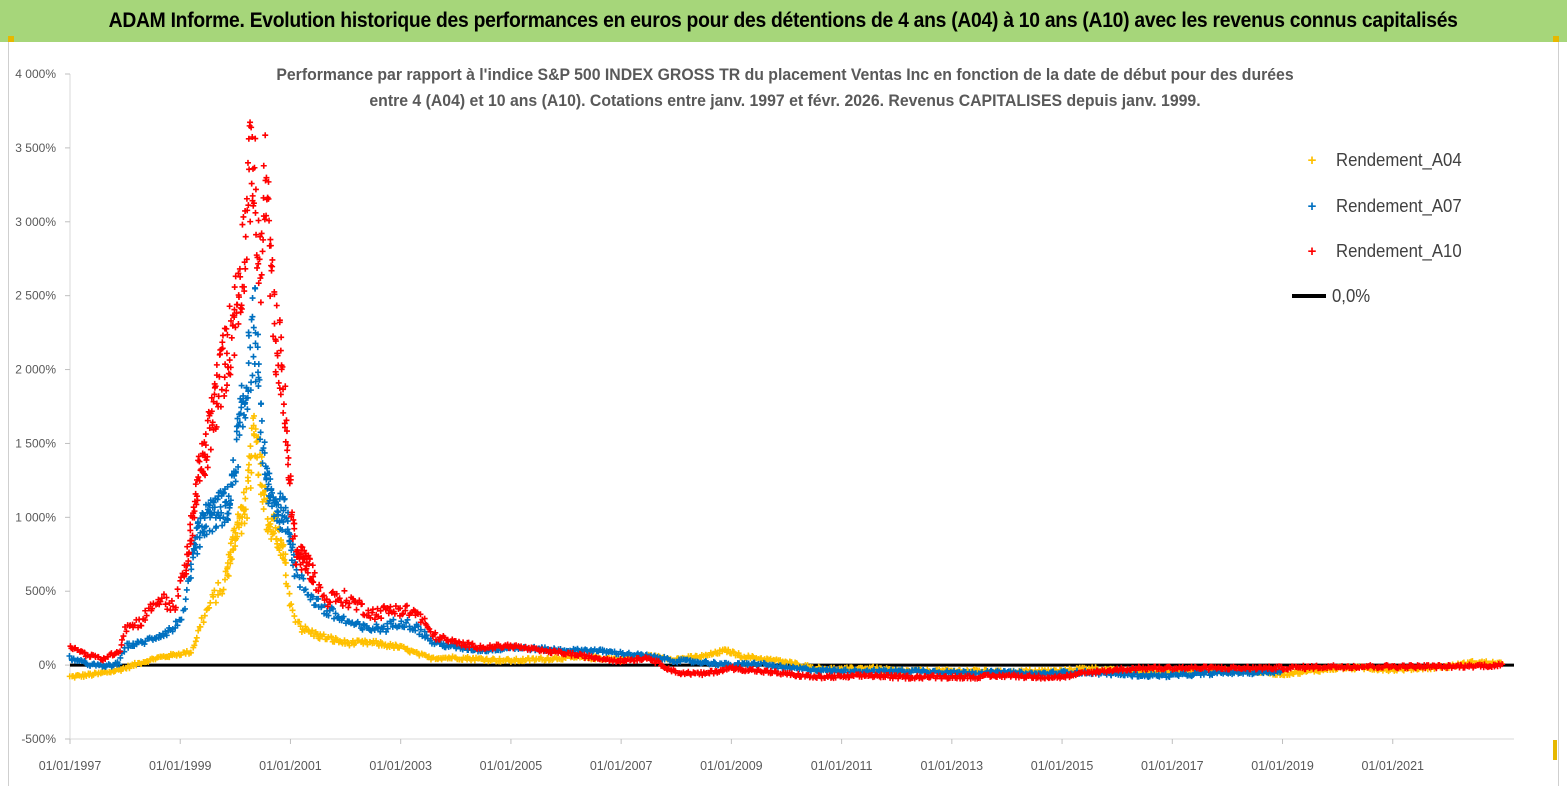 The image size is (1567, 790). Describe the element at coordinates (1399, 205) in the screenshot. I see `legend-label-a07: Rendement_A07` at that location.